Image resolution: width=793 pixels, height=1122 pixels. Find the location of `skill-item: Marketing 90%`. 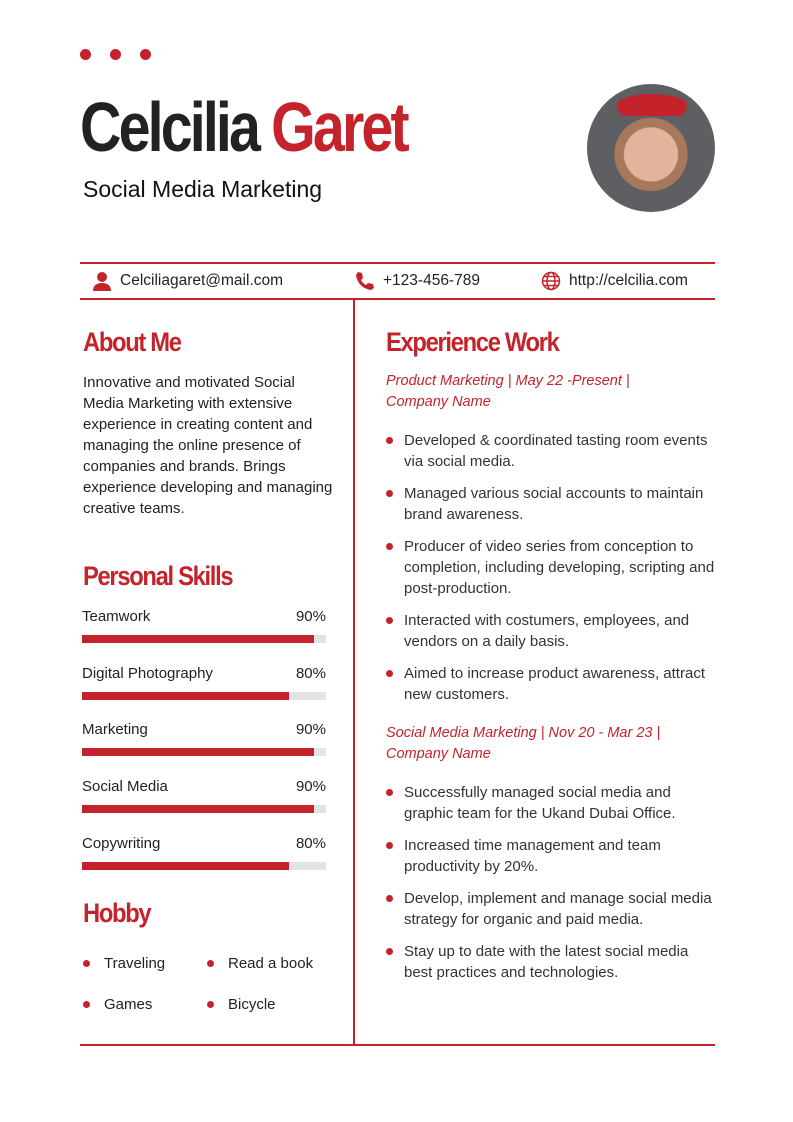

skill-item: Marketing 90% is located at coordinates (204, 739).